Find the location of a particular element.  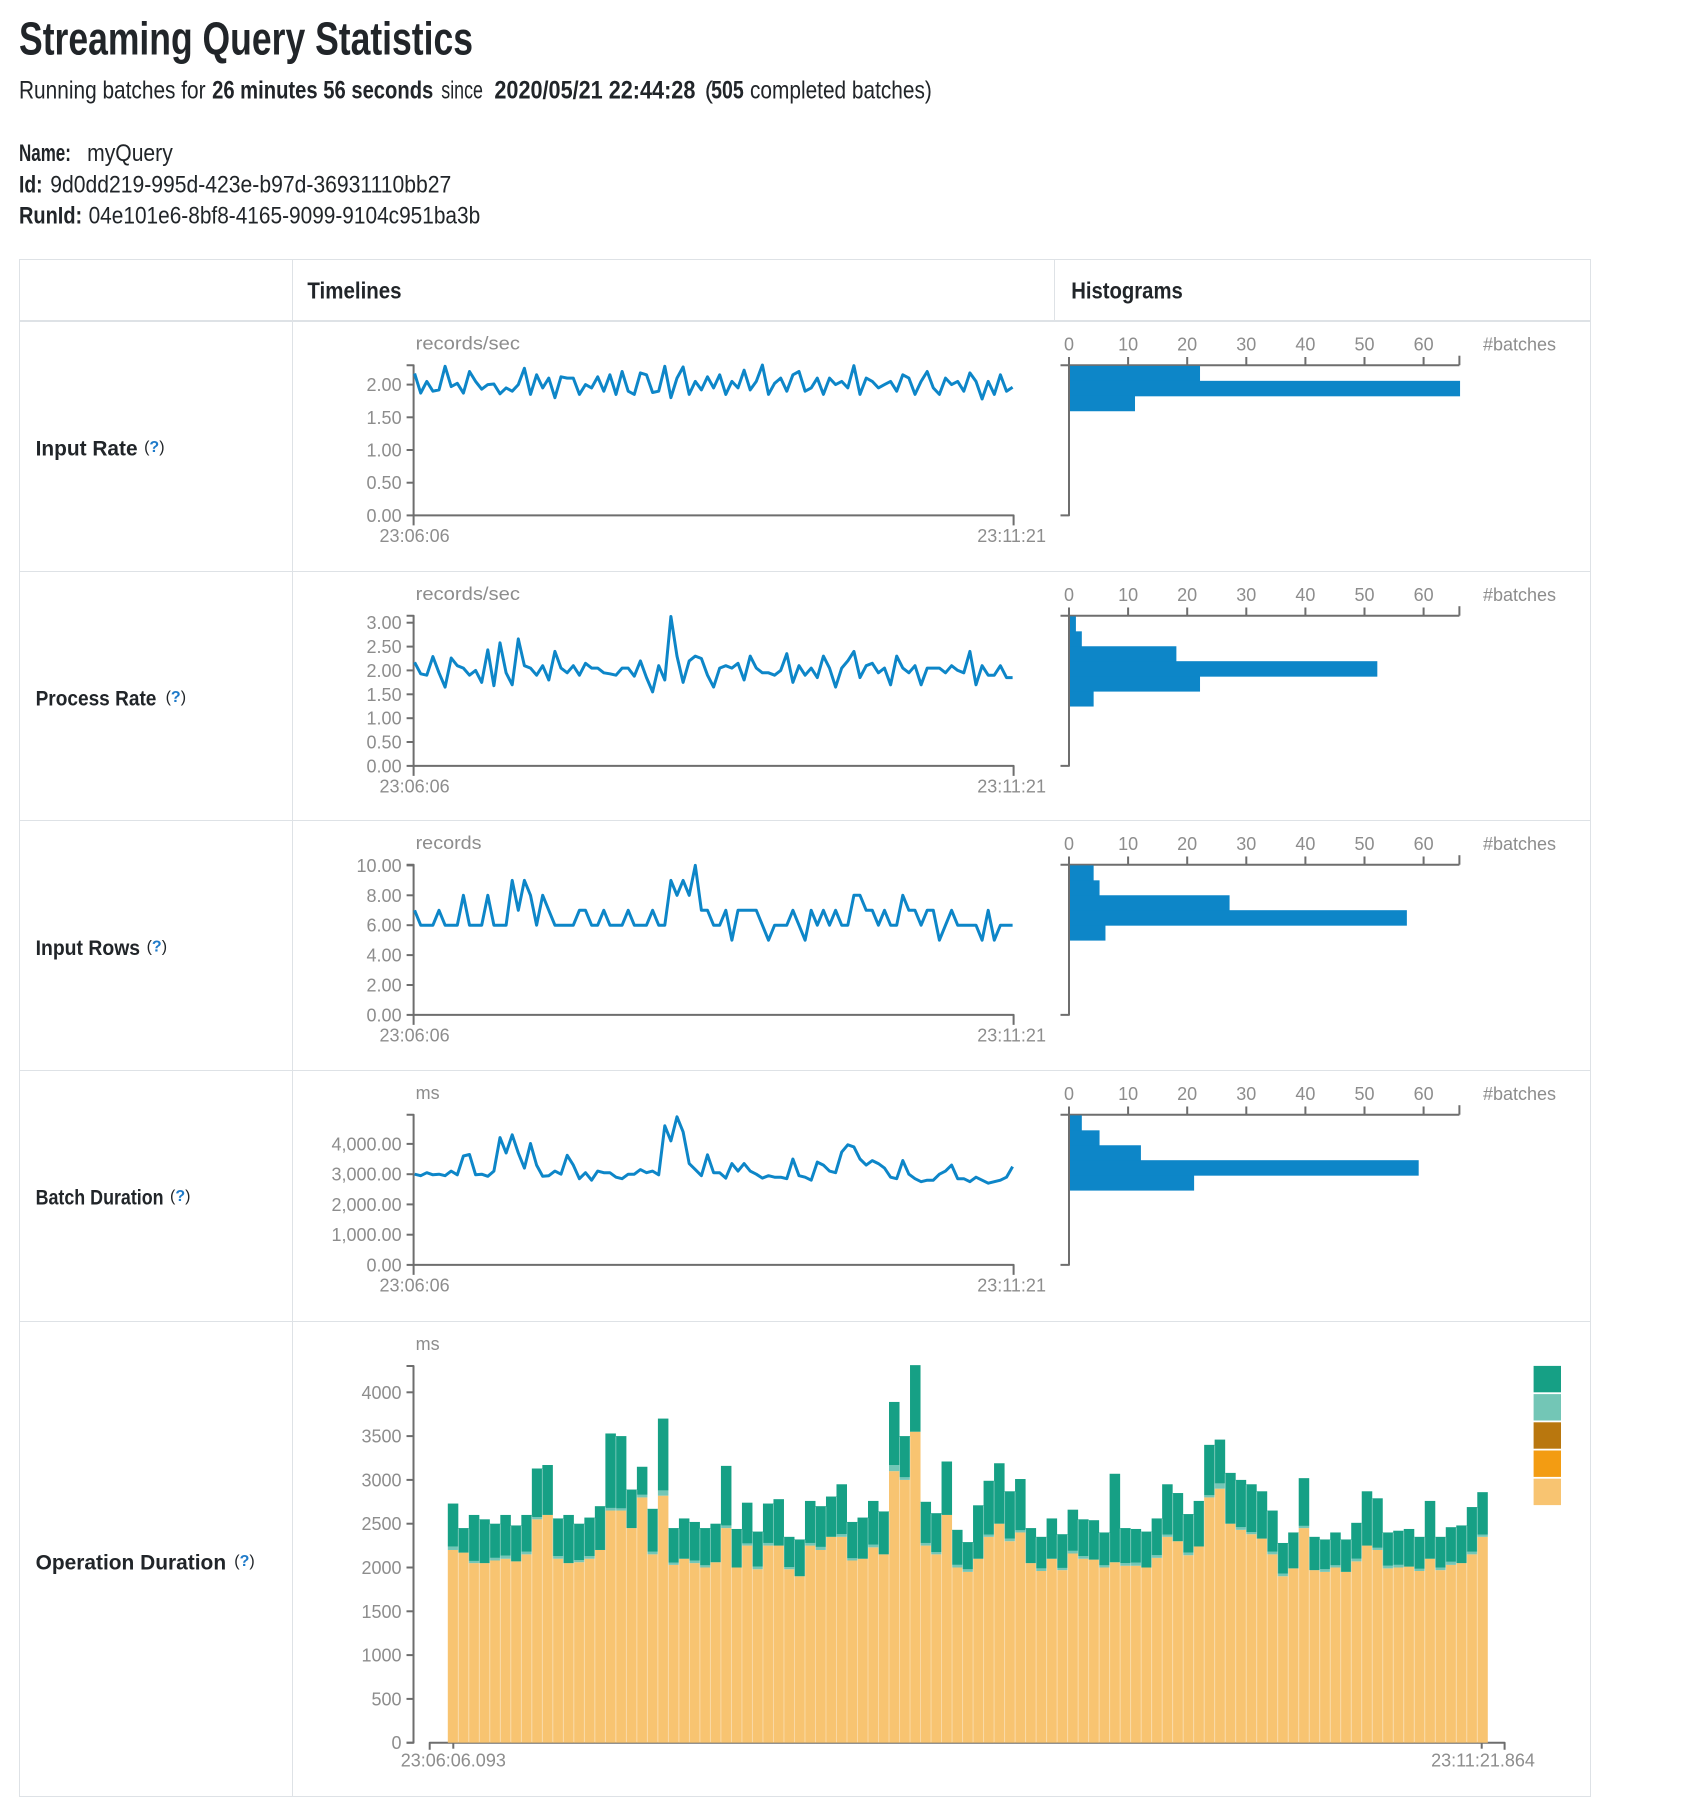

svg-text: Id: is located at coordinates (31, 184).